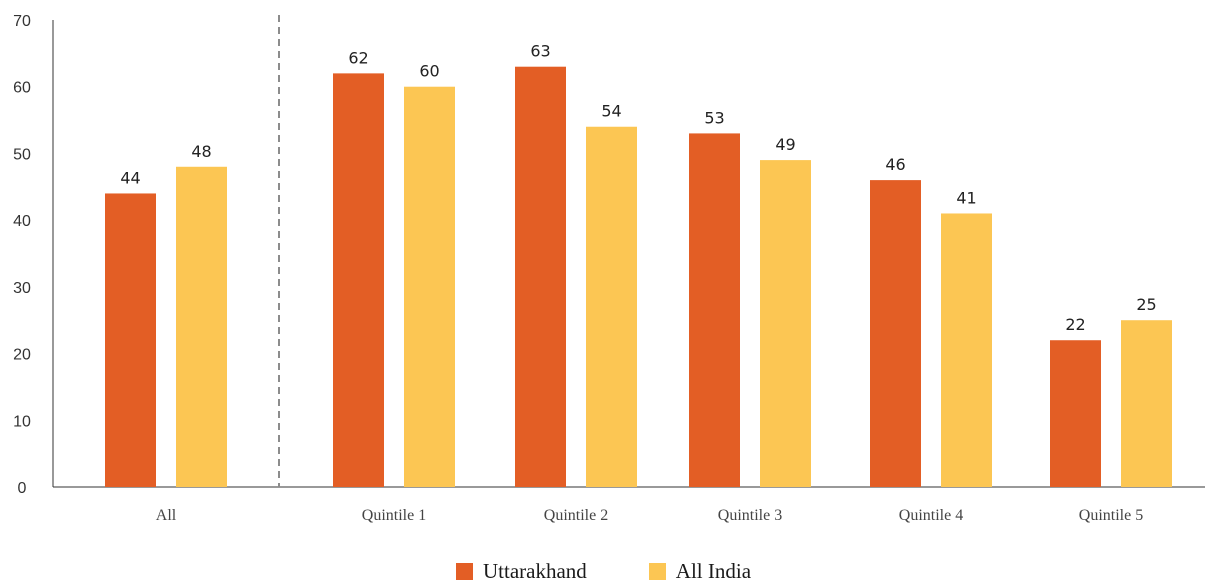 The width and height of the screenshot is (1207, 583). I want to click on legend-label-all-india: All India, so click(713, 571).